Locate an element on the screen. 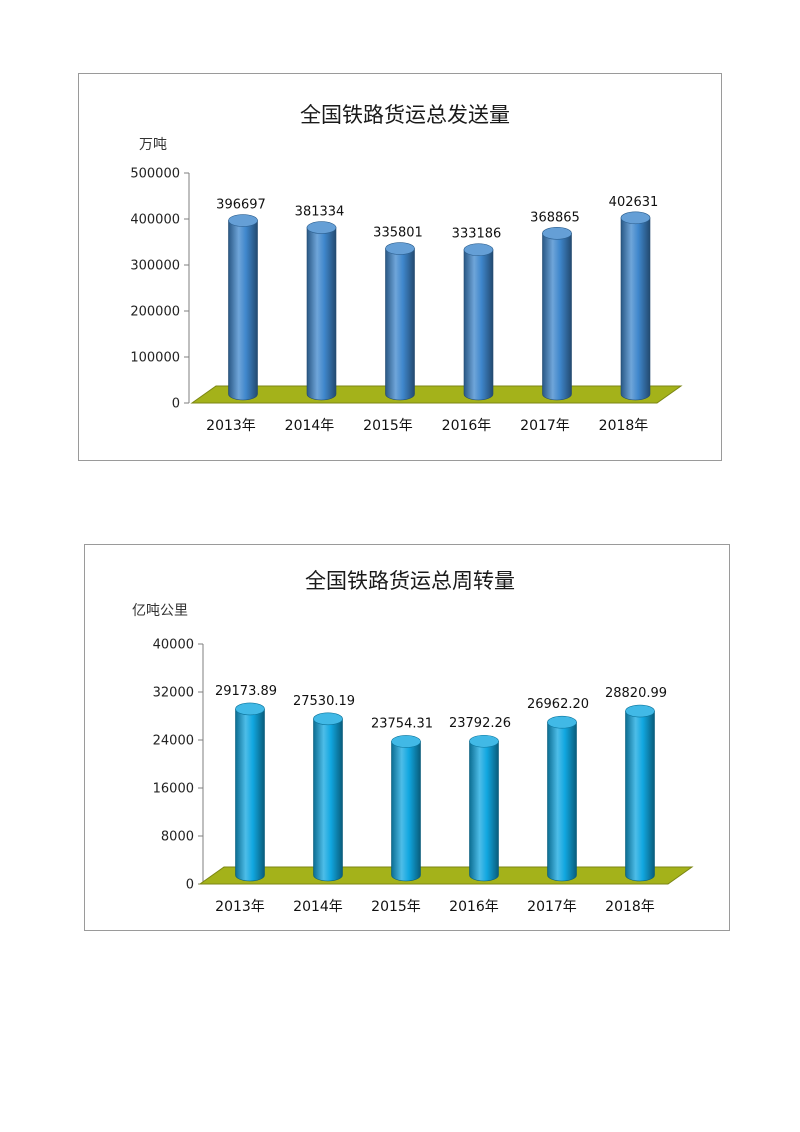 Image resolution: width=800 pixels, height=1132 pixels. data-label: 23754.31 is located at coordinates (402, 723).